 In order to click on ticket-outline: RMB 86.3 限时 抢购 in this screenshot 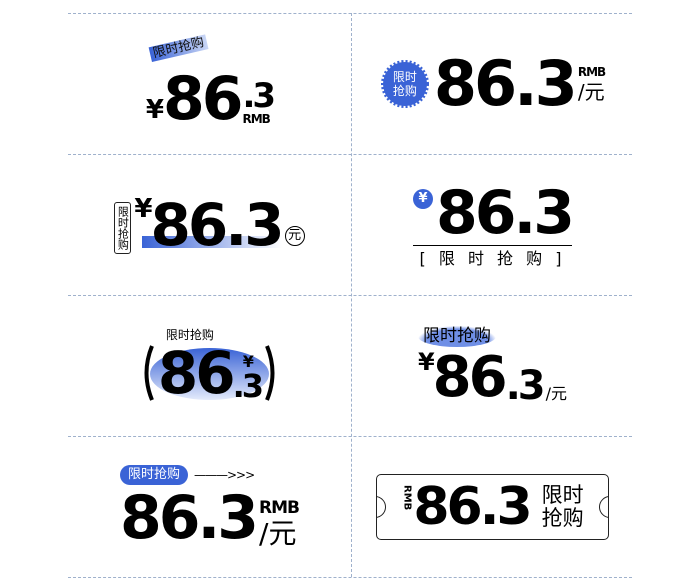, I will do `click(492, 506)`.